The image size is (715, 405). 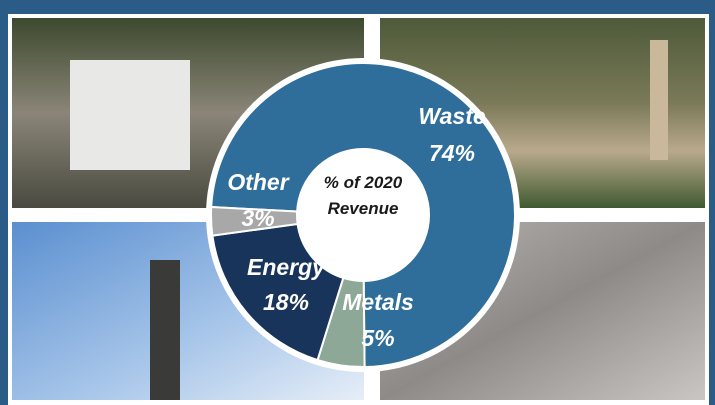 I want to click on value-label: 74%, so click(x=452, y=153).